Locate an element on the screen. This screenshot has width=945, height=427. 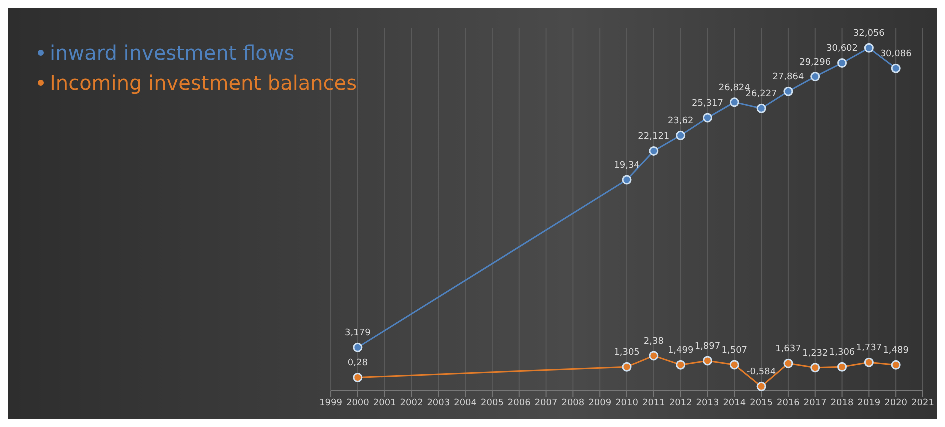
data-label: 19,34 is located at coordinates (627, 166).